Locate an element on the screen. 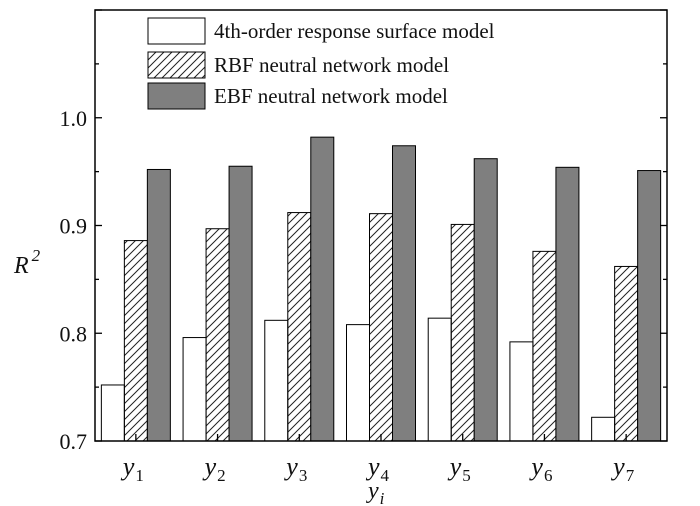 The image size is (700, 506). bar-series2-y2 is located at coordinates (217, 335).